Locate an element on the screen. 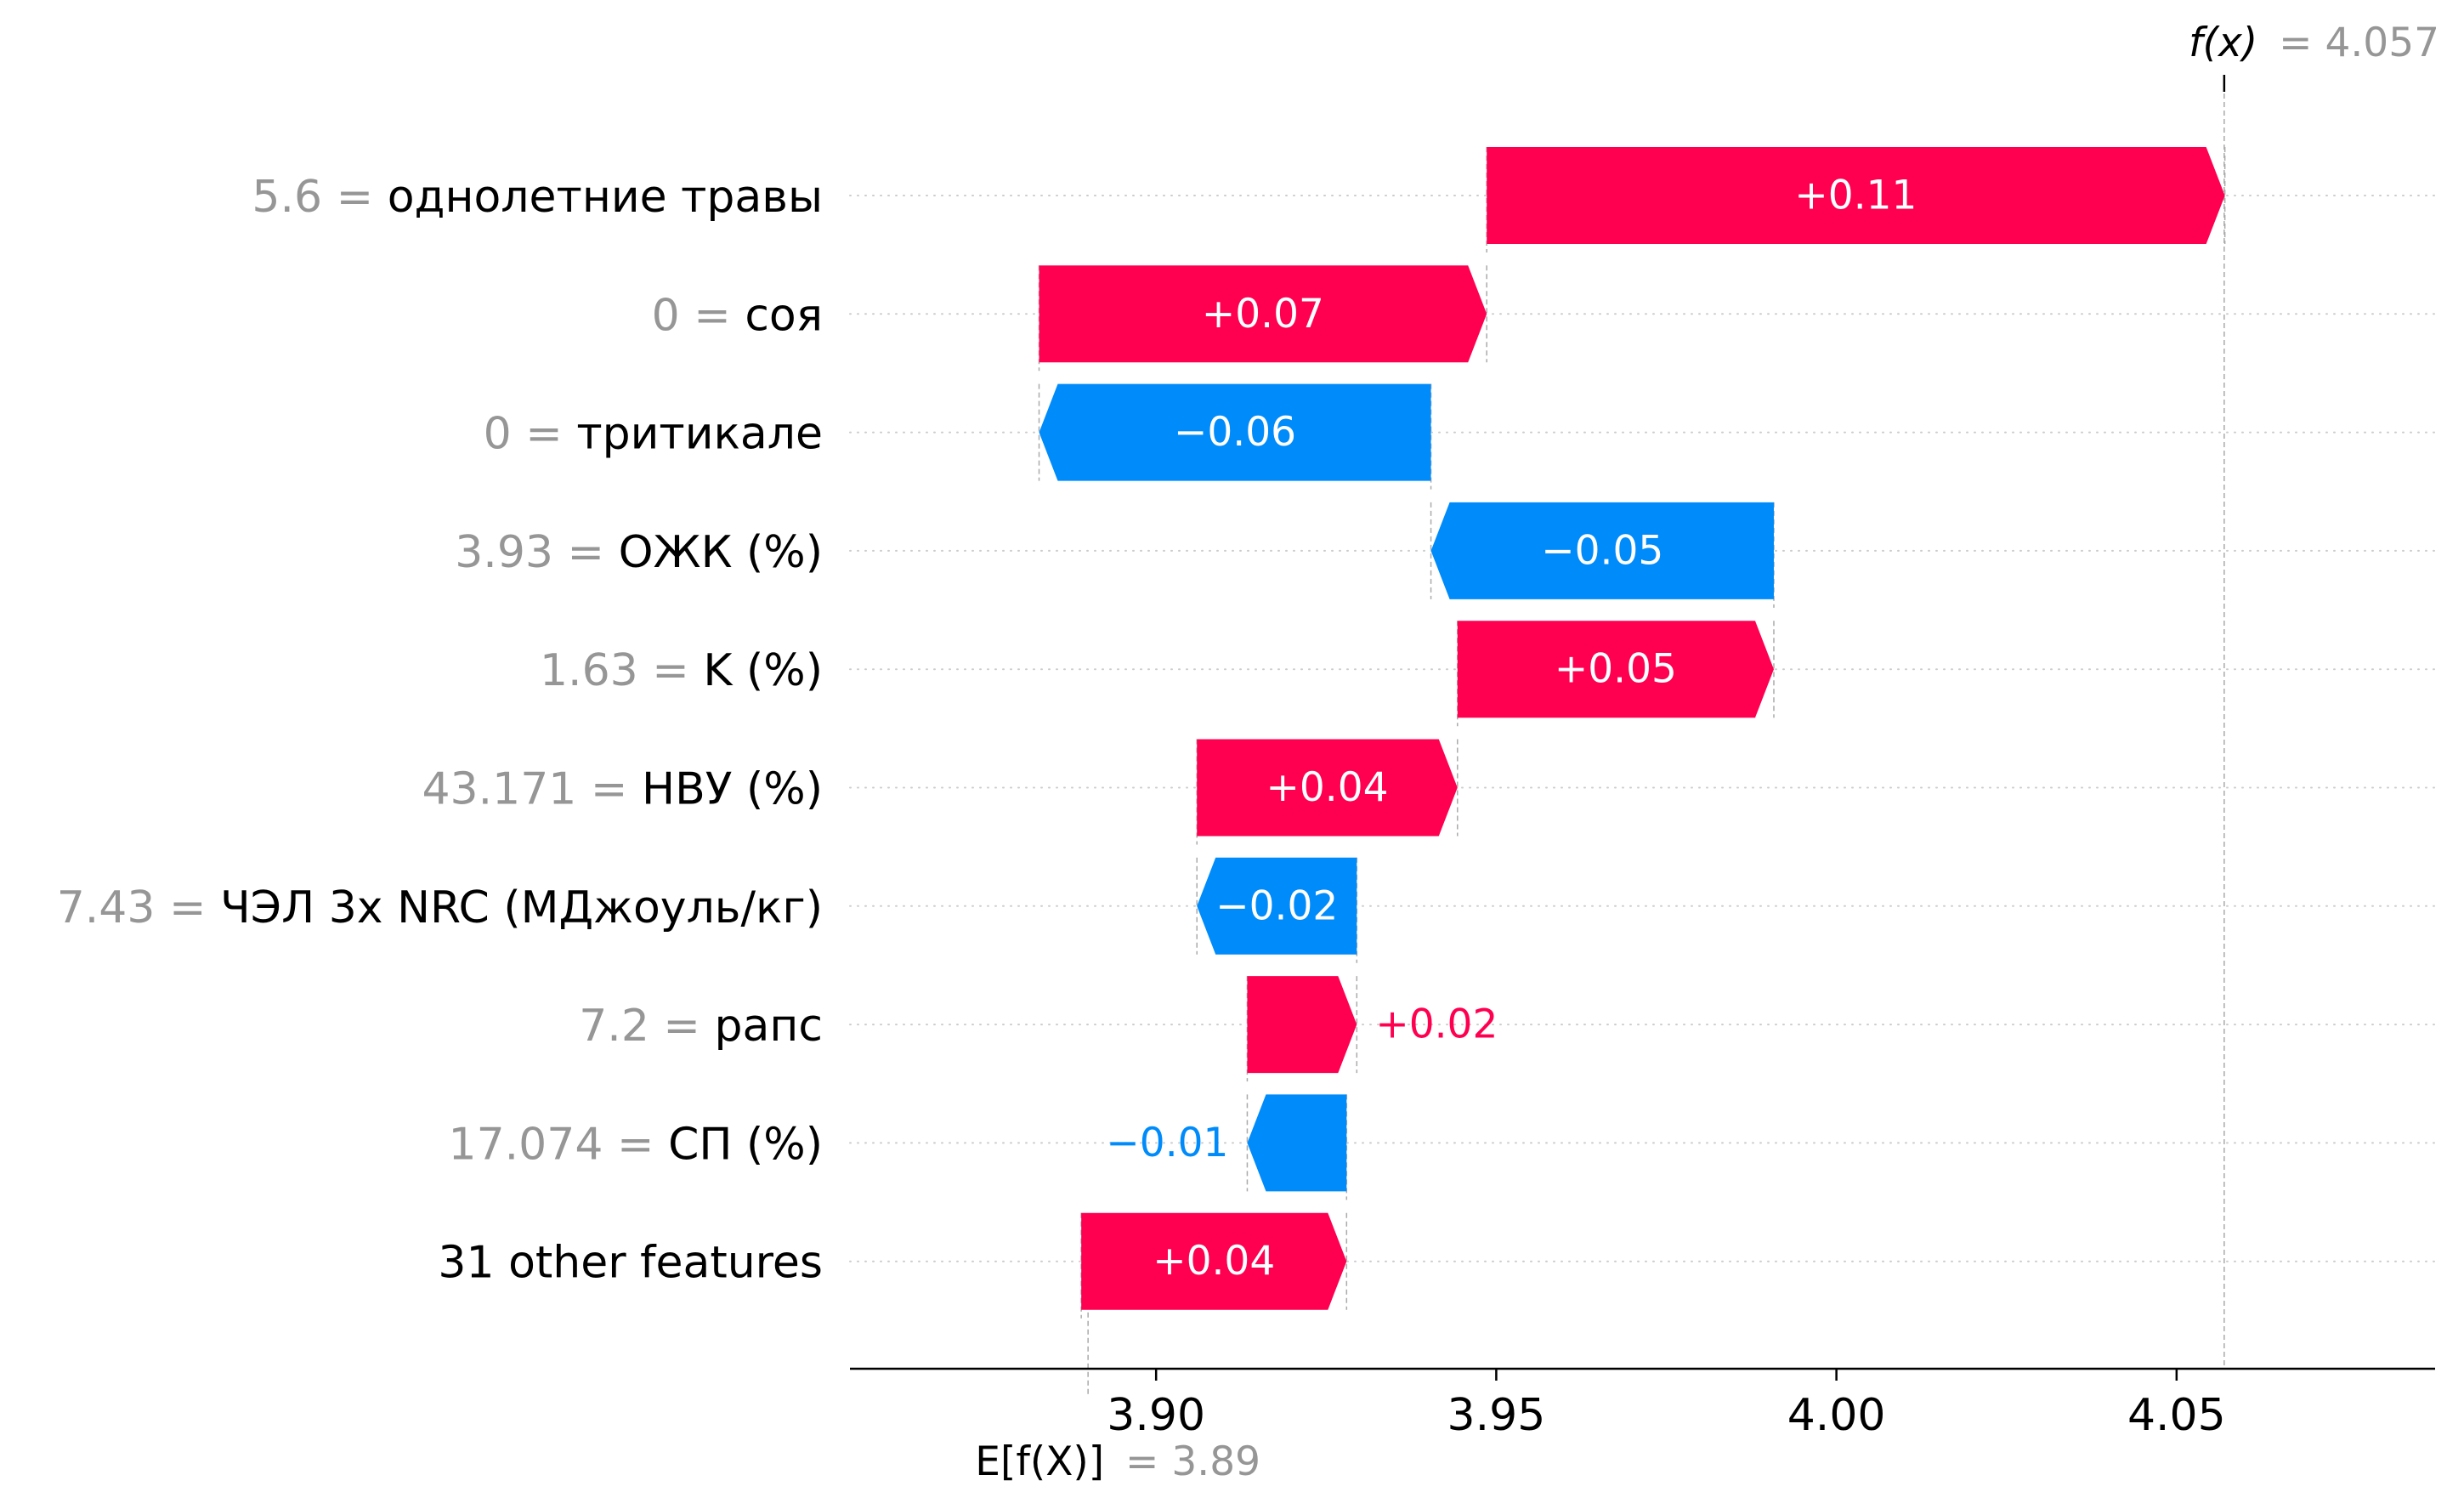  feature-label: 3.93 = ОЖК (%) is located at coordinates (639, 552).